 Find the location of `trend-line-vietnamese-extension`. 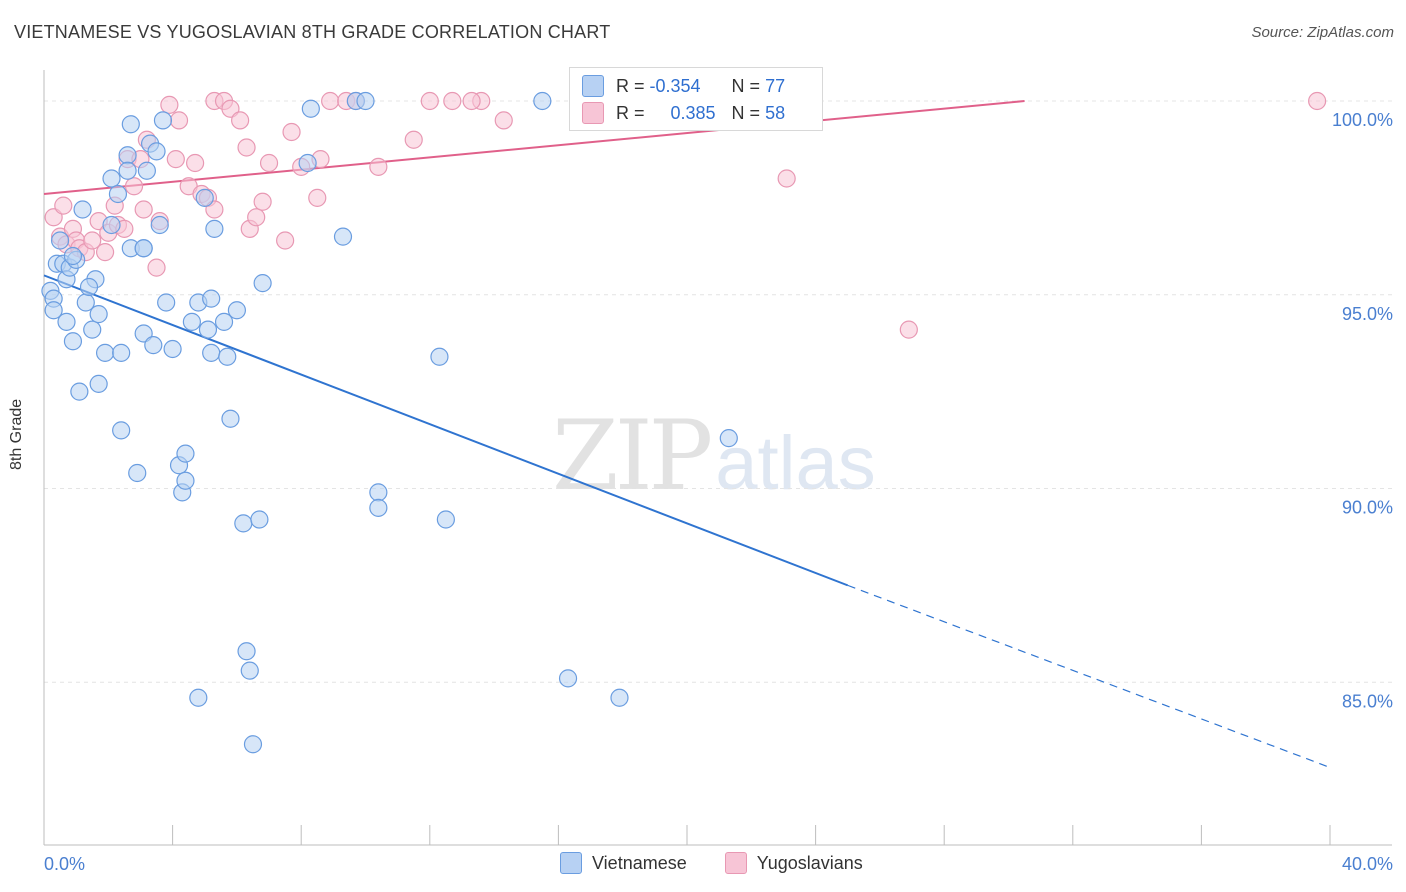

trend-line-vietnamese-extension is located at coordinates (1089, 676).